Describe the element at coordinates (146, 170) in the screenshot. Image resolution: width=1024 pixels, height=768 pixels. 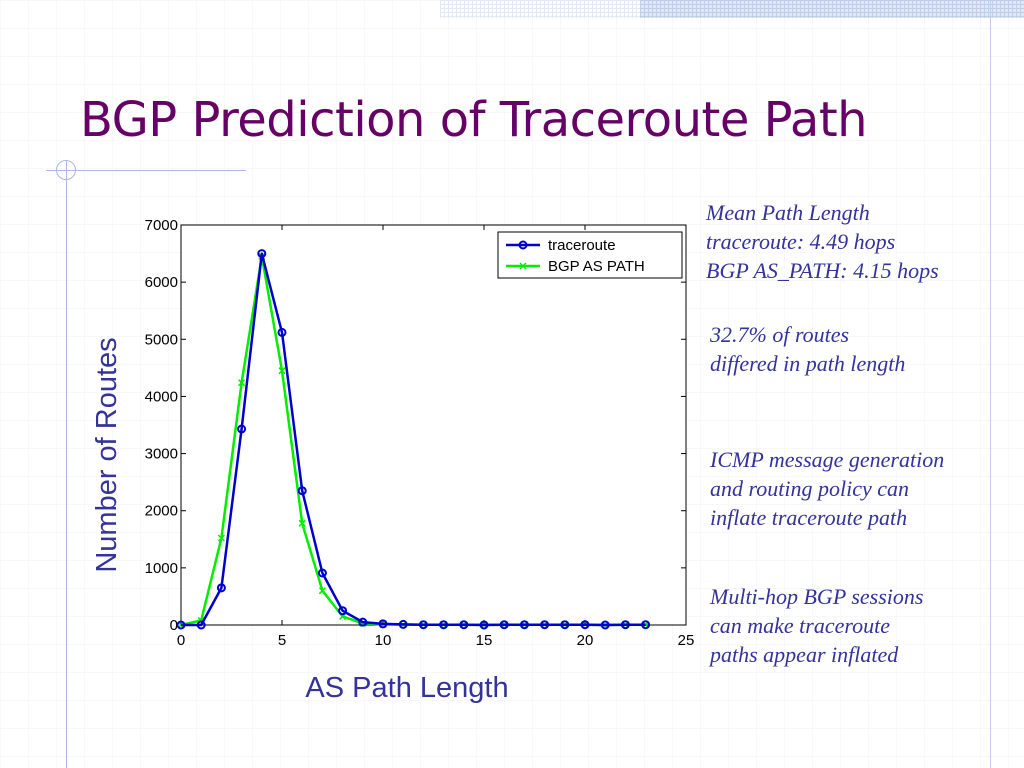
I see `title-underline-rule` at that location.